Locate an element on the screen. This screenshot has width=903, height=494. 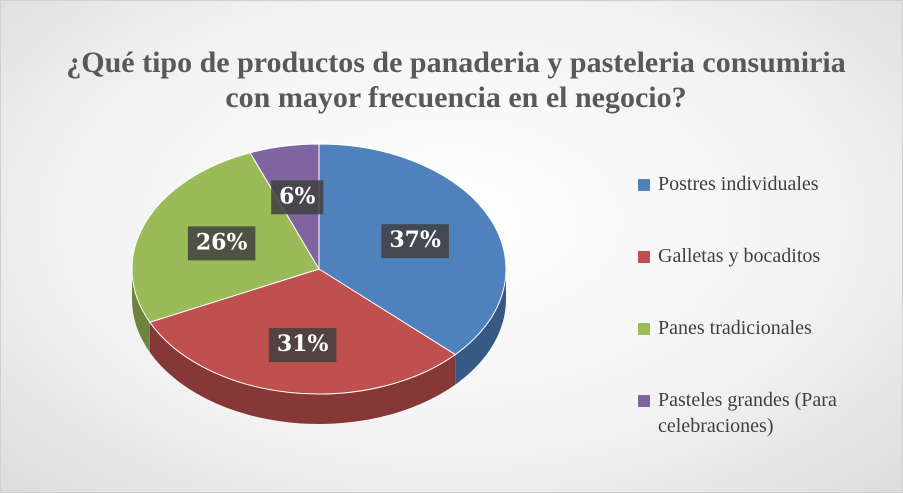
legend-label: Galletas y bocaditos is located at coordinates (739, 256).